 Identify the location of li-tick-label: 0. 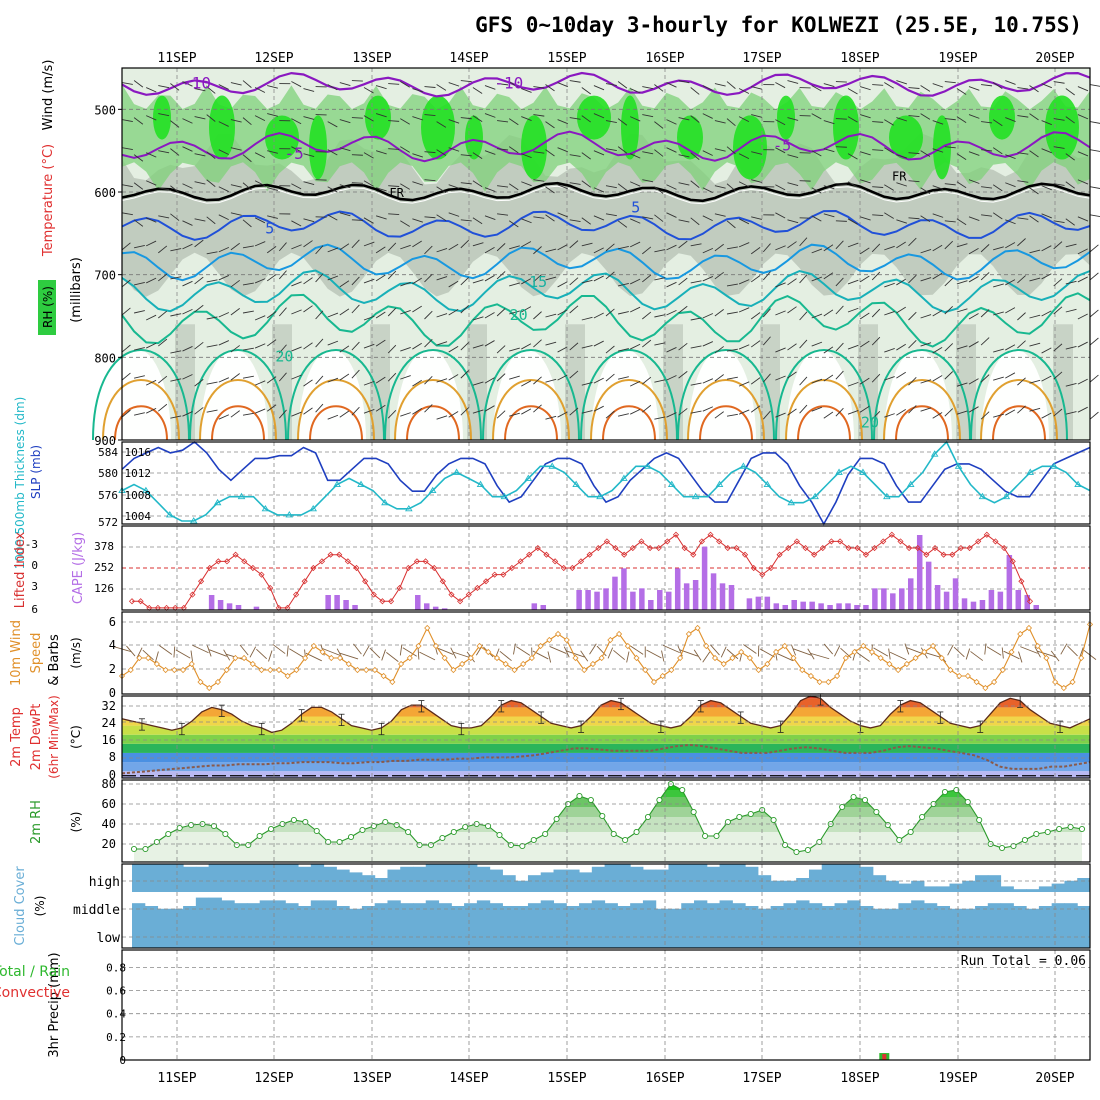
(34, 565).